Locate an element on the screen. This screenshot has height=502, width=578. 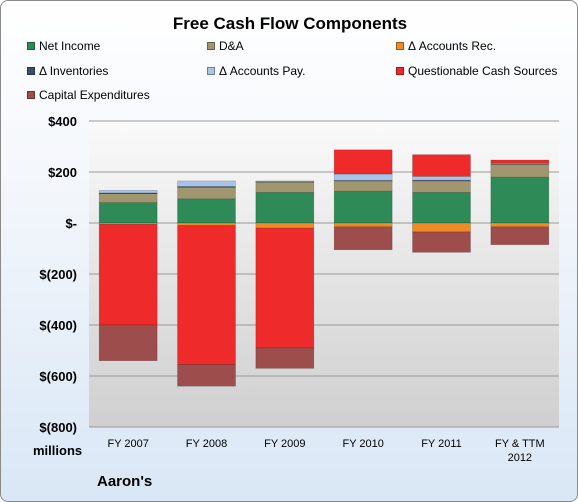
legend-item-da: D&A is located at coordinates (225, 46).